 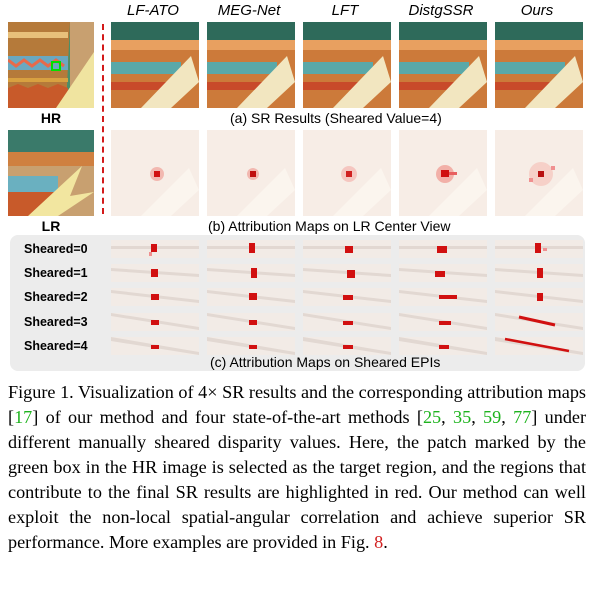 I want to click on sr-result-meg-net, so click(x=251, y=65).